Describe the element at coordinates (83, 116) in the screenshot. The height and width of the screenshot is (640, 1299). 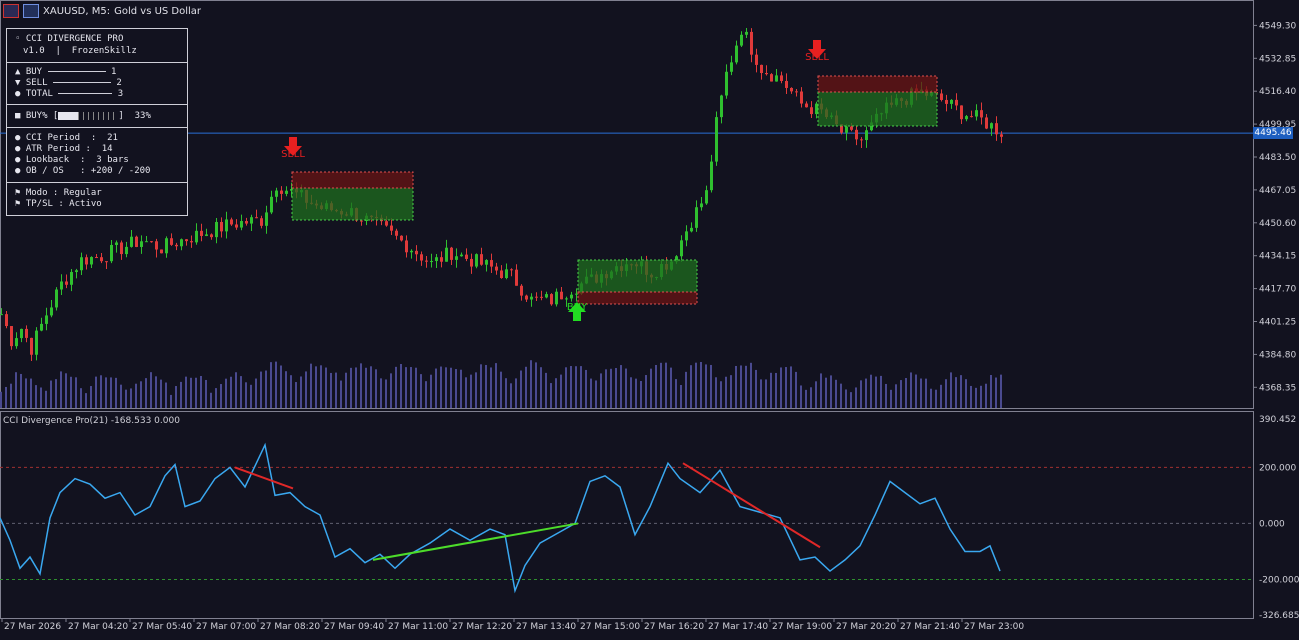
I see `buy-pct-row: ■ BUY% [] 33%` at that location.